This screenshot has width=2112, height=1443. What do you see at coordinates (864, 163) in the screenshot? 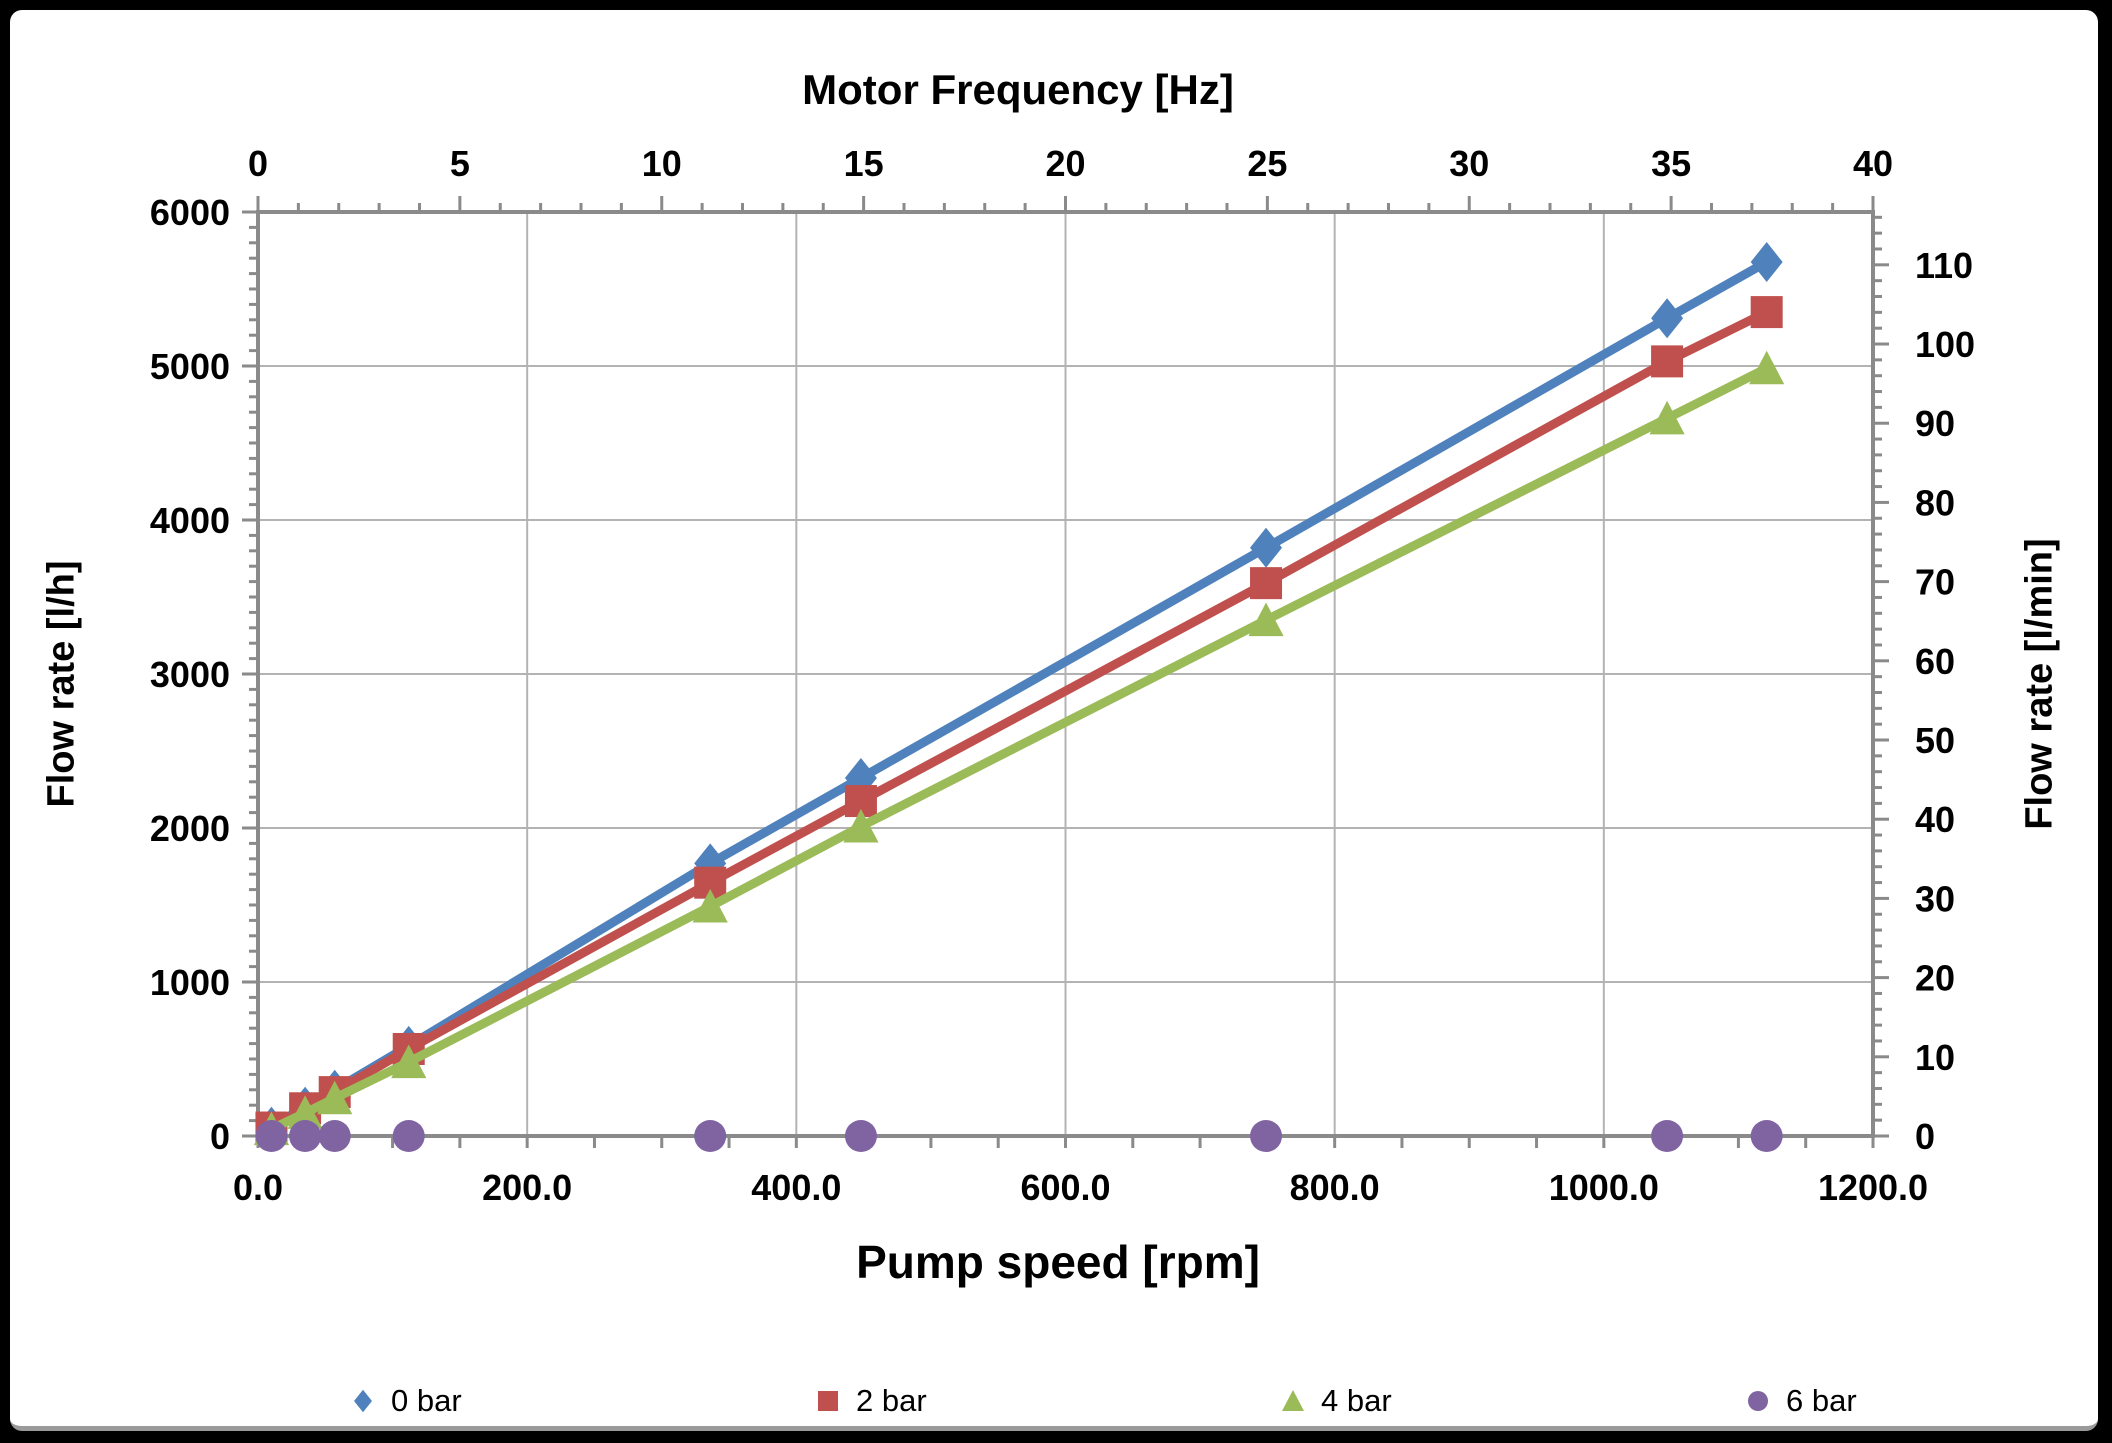
I see `top-axis-tick-label: 15` at bounding box center [864, 163].